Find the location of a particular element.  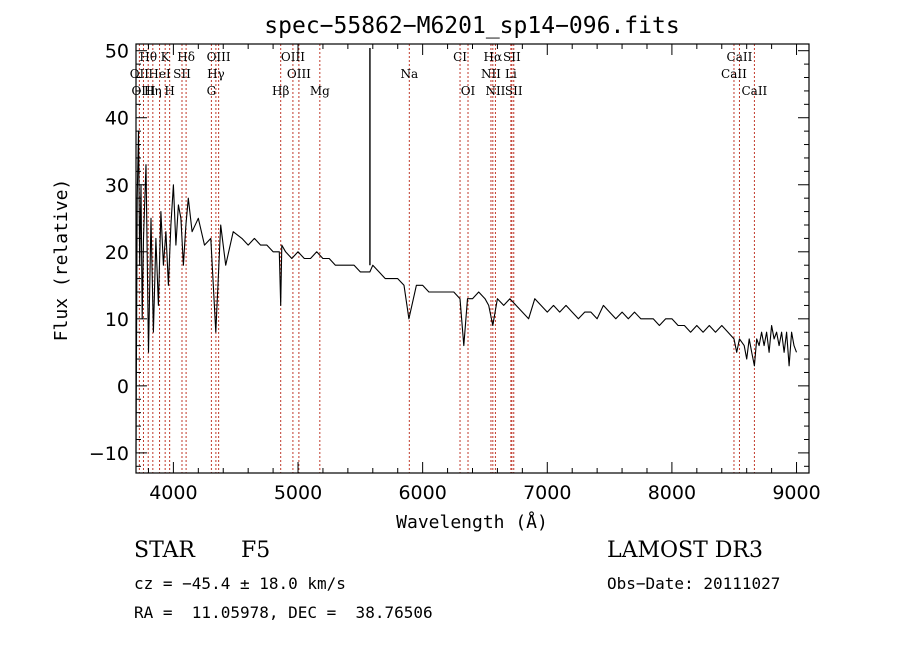

y-tick-label: 10 is located at coordinates (117, 320).